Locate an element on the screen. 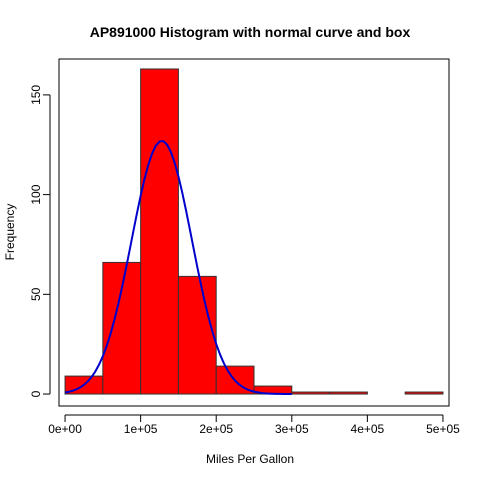 This screenshot has height=480, width=480. y-tick-label-3: 150 is located at coordinates (36, 95).